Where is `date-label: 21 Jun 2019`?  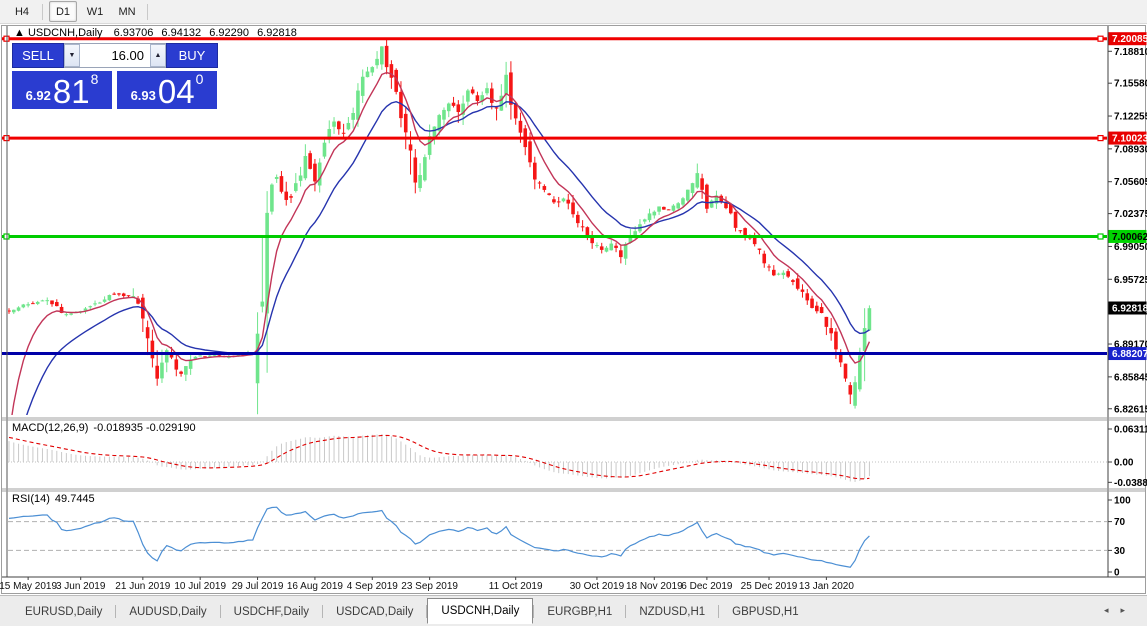
date-label: 21 Jun 2019 is located at coordinates (142, 586).